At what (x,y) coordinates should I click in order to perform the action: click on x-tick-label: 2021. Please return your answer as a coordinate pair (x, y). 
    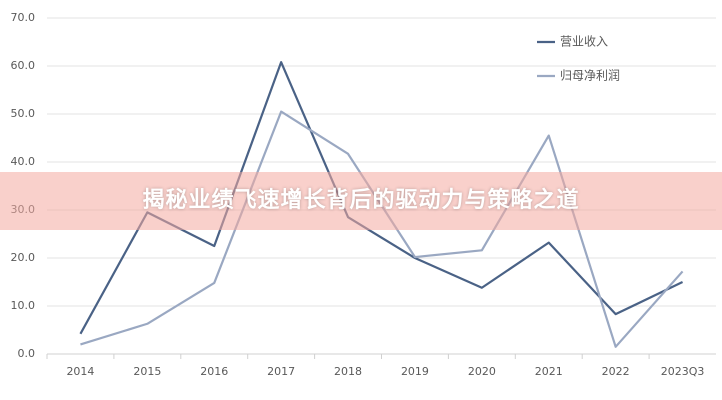
    Looking at the image, I should click on (549, 371).